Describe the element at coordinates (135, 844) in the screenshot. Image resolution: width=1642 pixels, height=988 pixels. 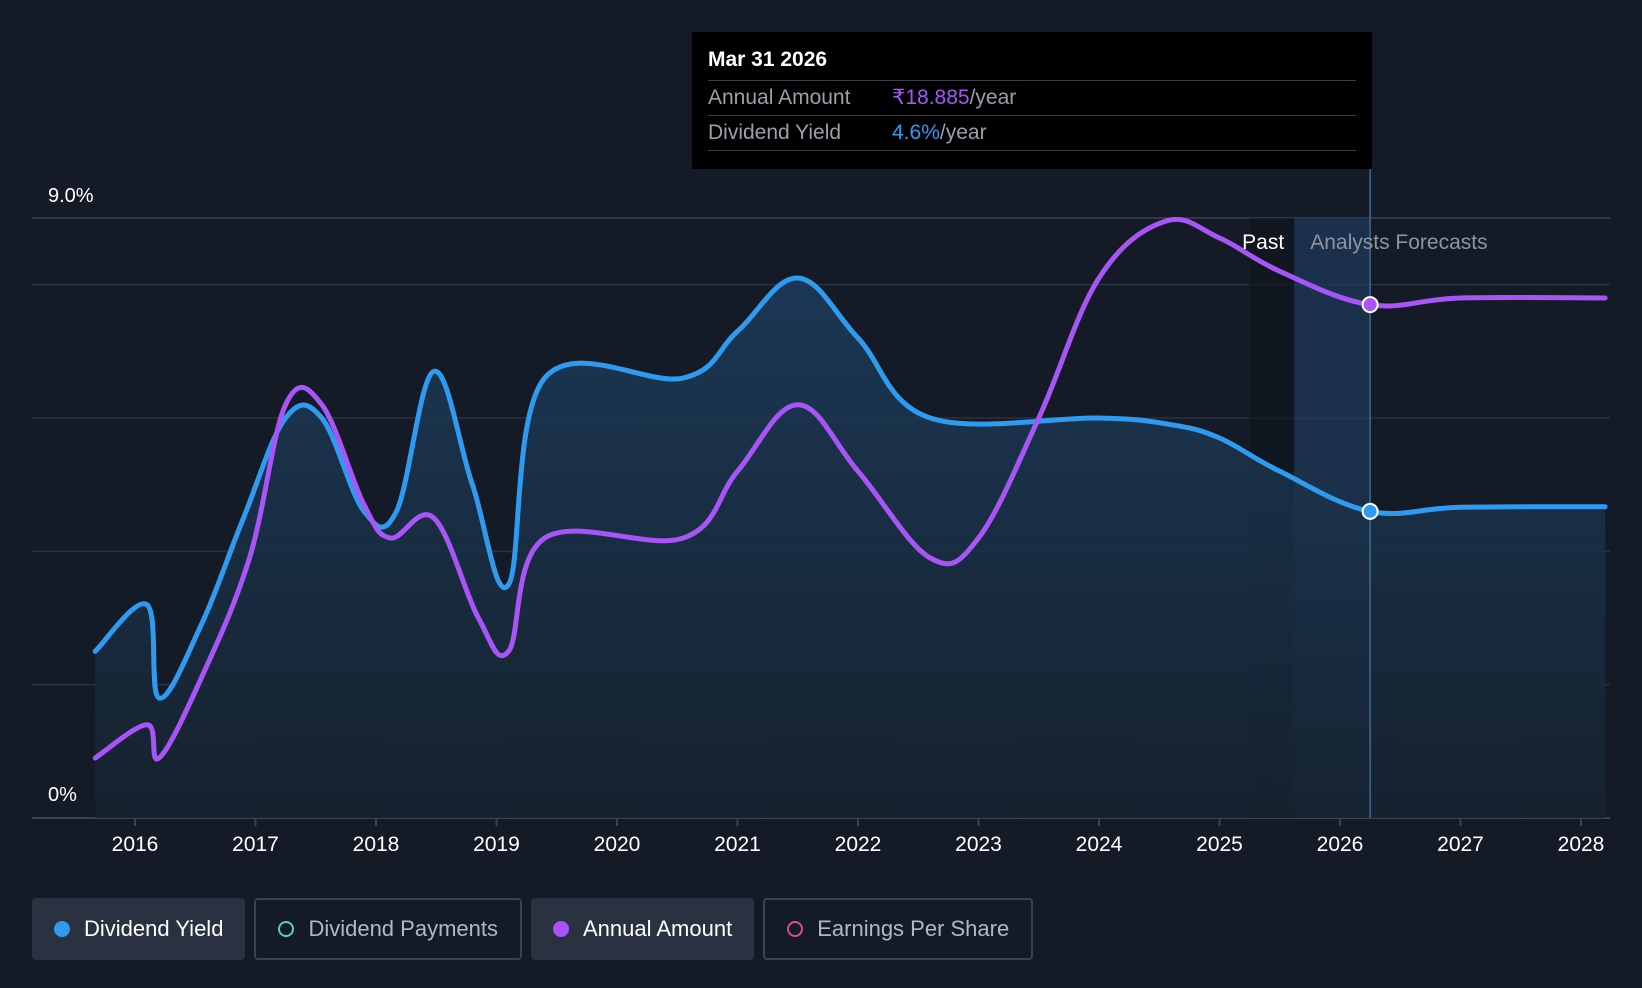
I see `x-tick-label: 2016` at that location.